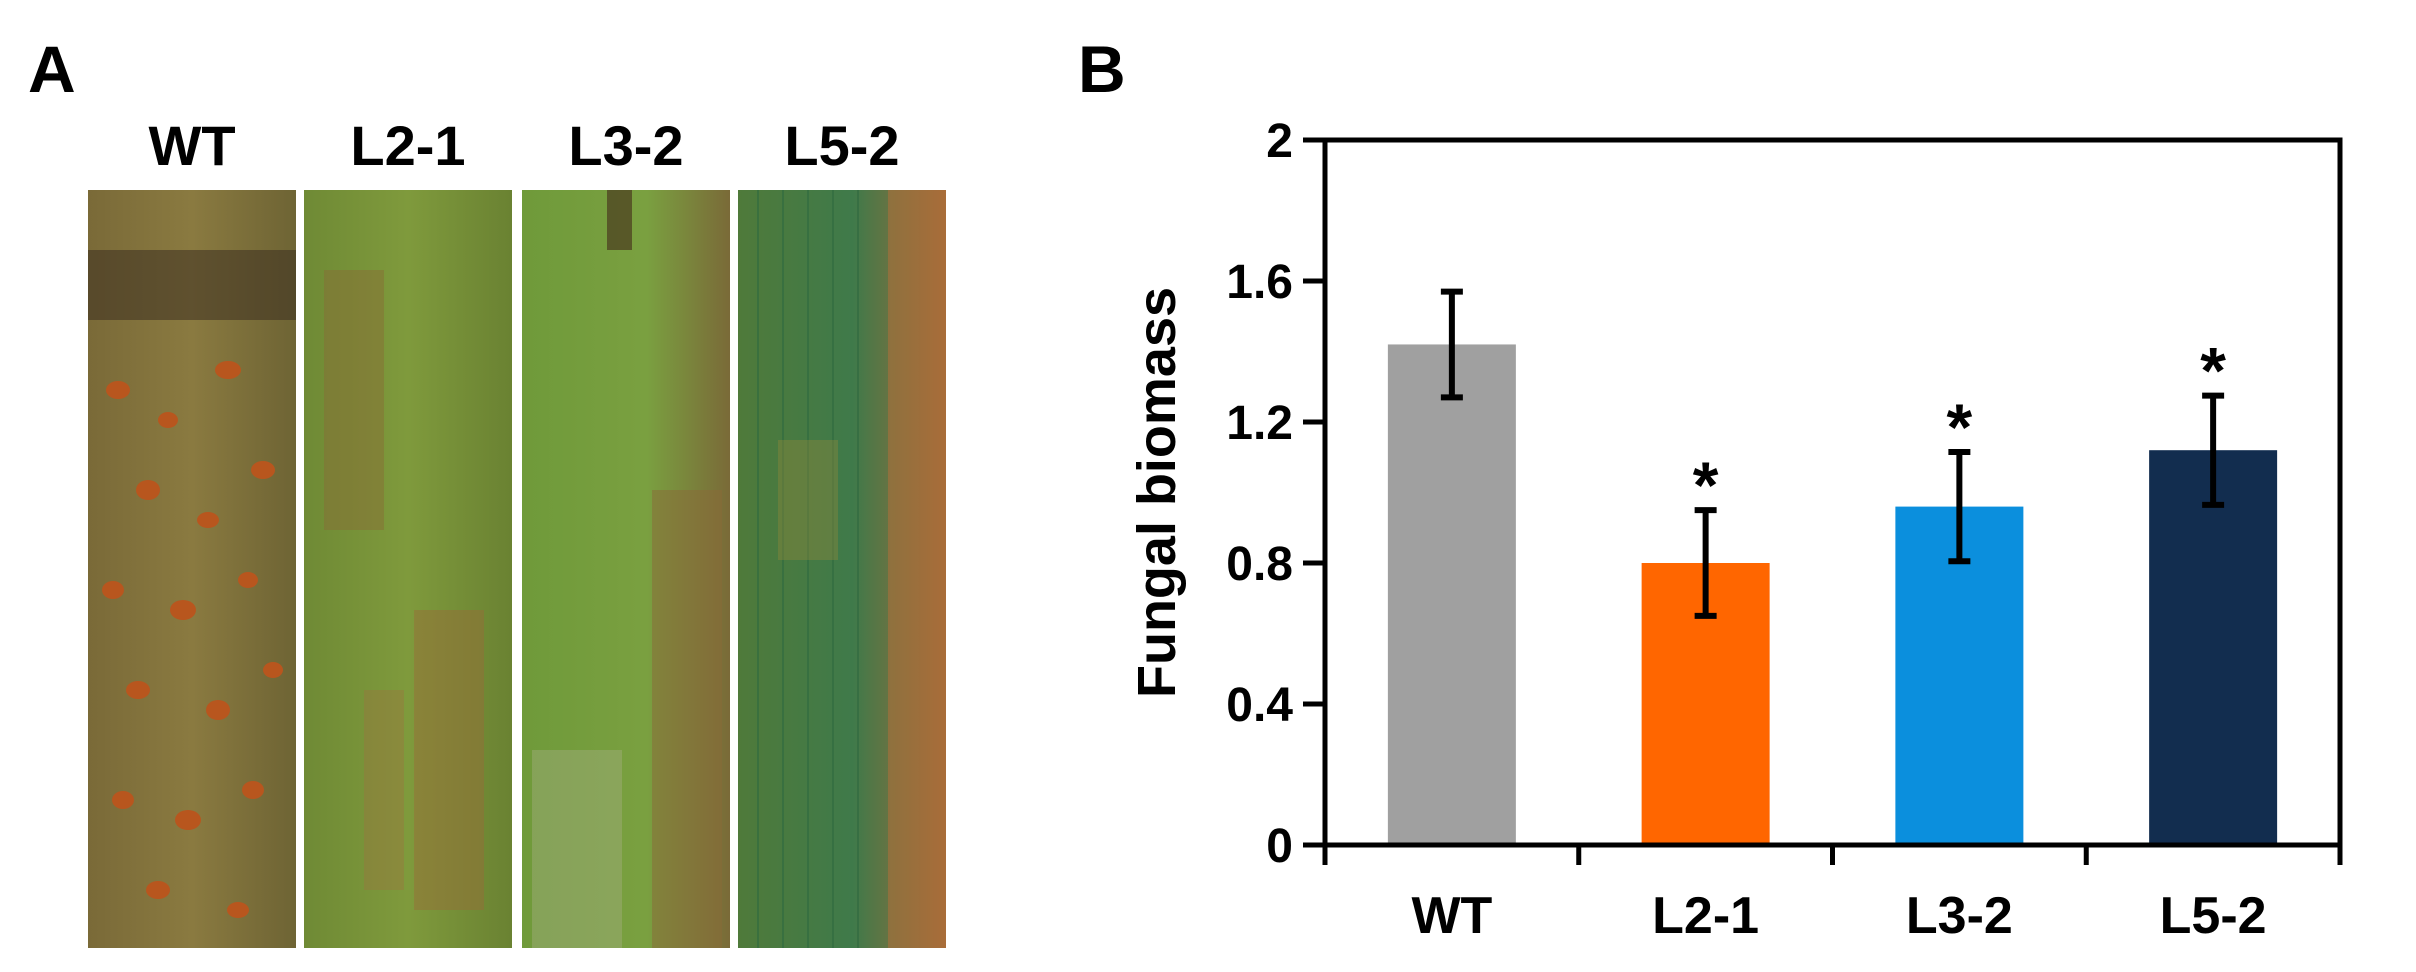 The height and width of the screenshot is (972, 2416). What do you see at coordinates (1259, 564) in the screenshot?
I see `y-tick-label: 0.8` at bounding box center [1259, 564].